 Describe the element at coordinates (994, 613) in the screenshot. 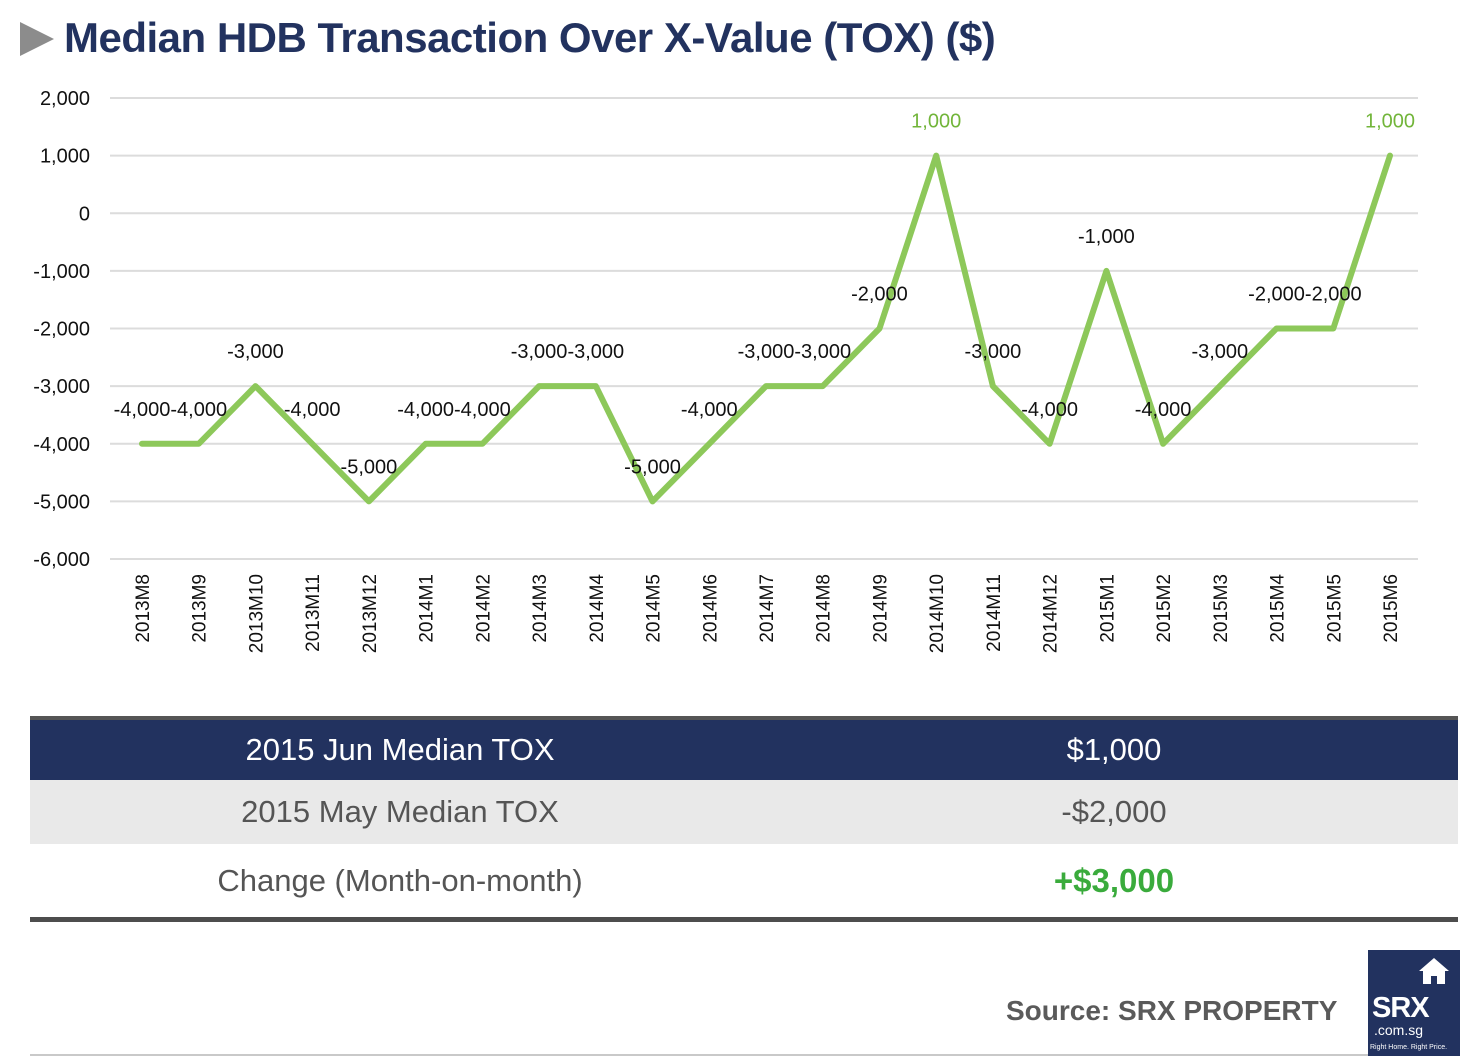

I see `x-tick-label: 2014M11` at that location.